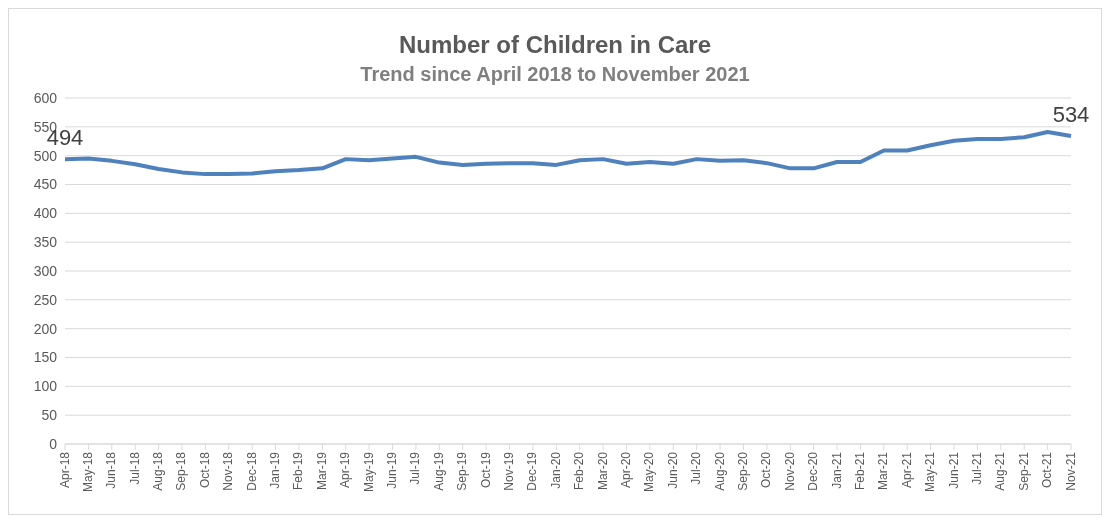 The width and height of the screenshot is (1110, 523). What do you see at coordinates (602, 471) in the screenshot?
I see `x-tick-label: Mar-20` at bounding box center [602, 471].